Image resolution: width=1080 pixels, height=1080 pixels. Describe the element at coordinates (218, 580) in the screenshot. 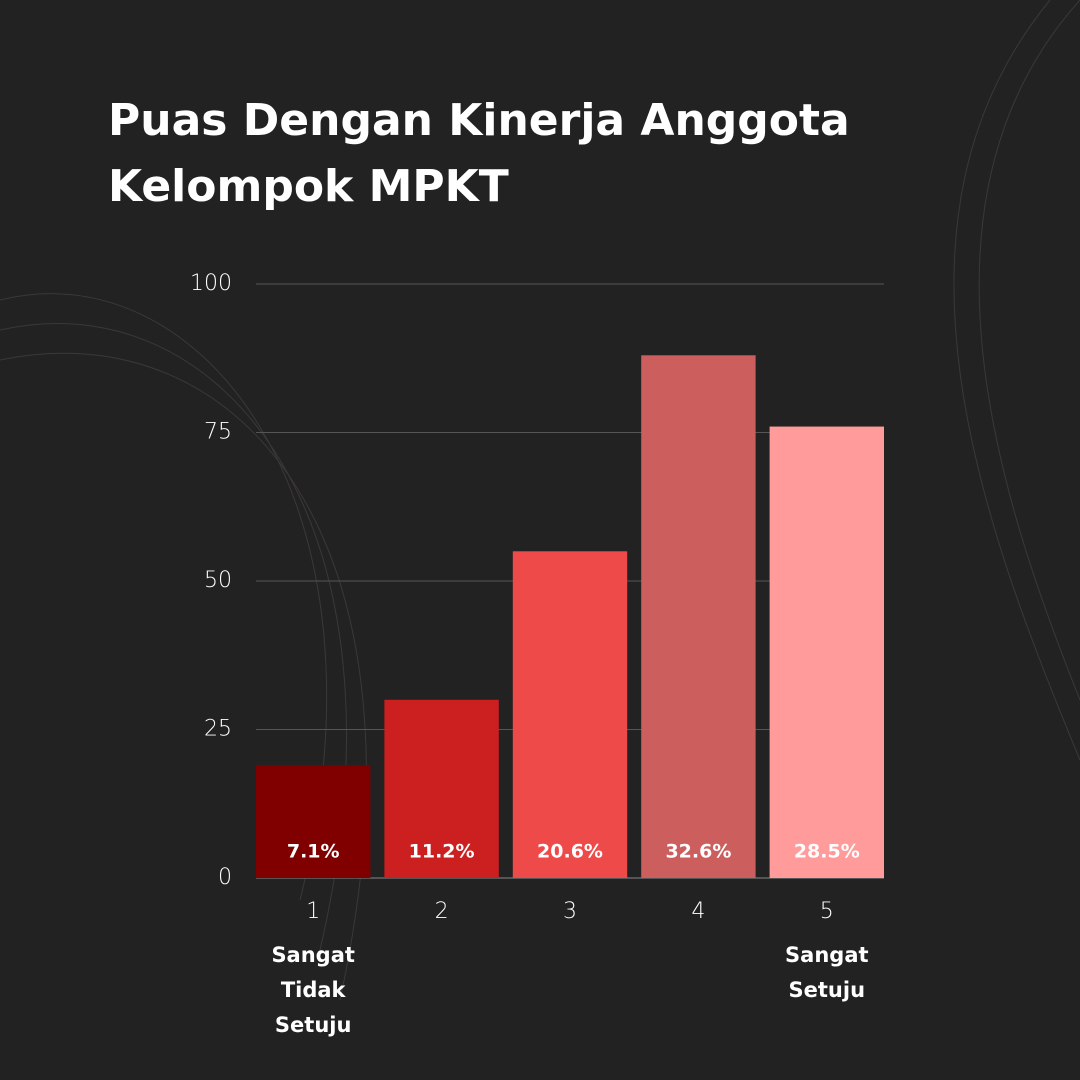

I see `y-tick-label: 50` at that location.